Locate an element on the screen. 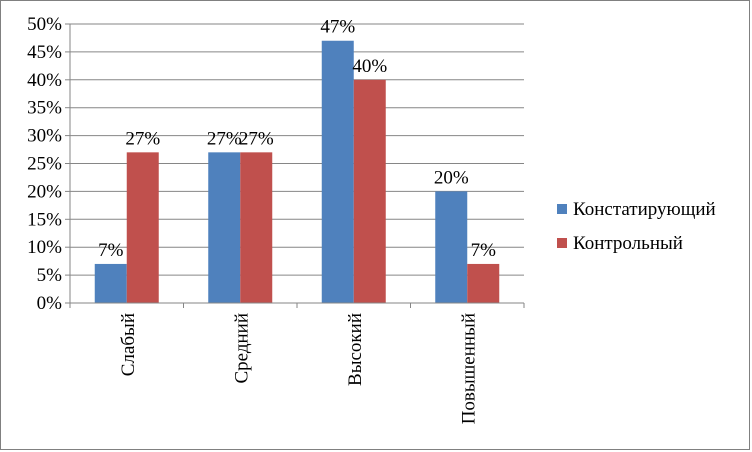 The height and width of the screenshot is (452, 752). y-tick-label: 35% is located at coordinates (44, 108).